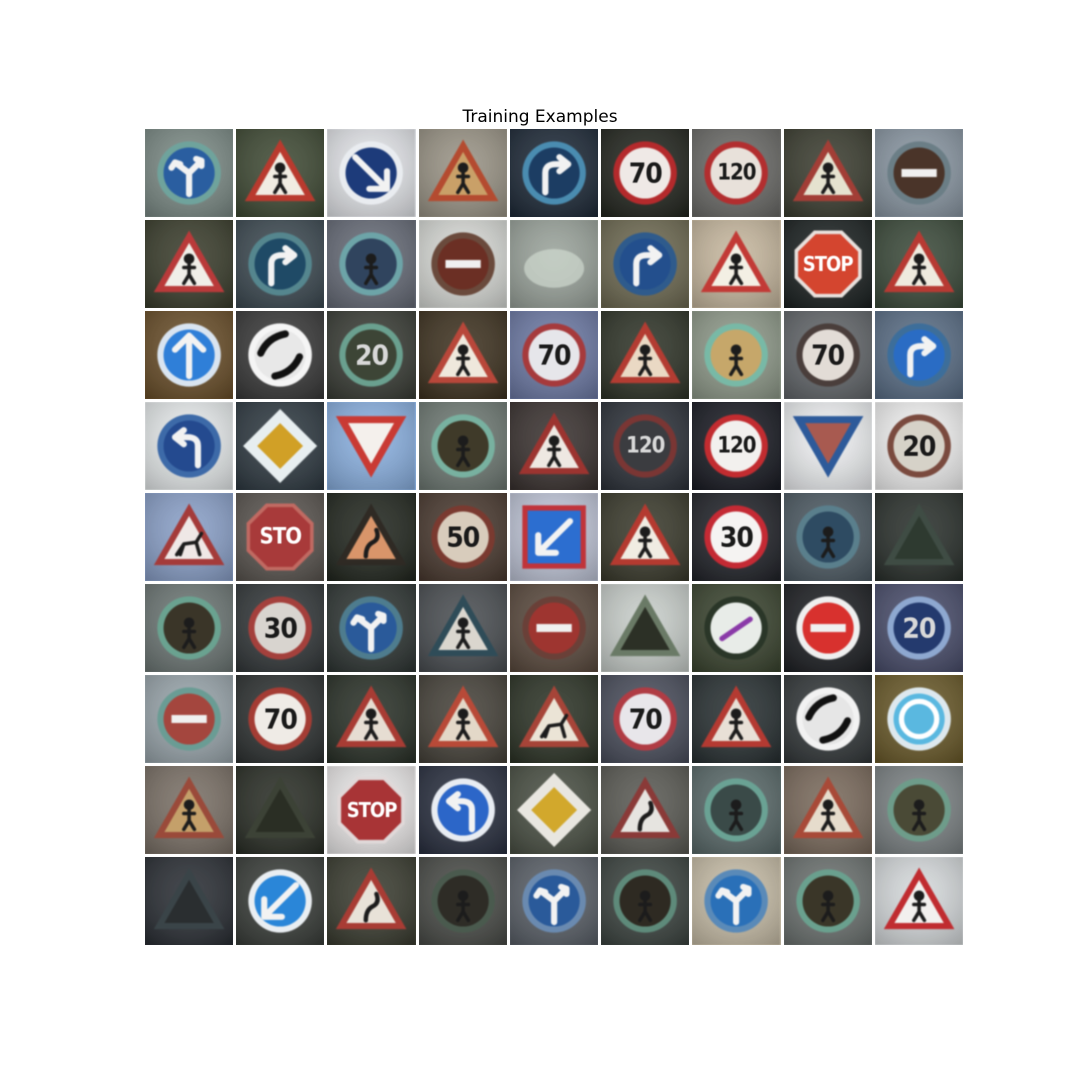 The image size is (1080, 1080). What do you see at coordinates (462, 537) in the screenshot?
I see `sign-thumbnail: 50` at bounding box center [462, 537].